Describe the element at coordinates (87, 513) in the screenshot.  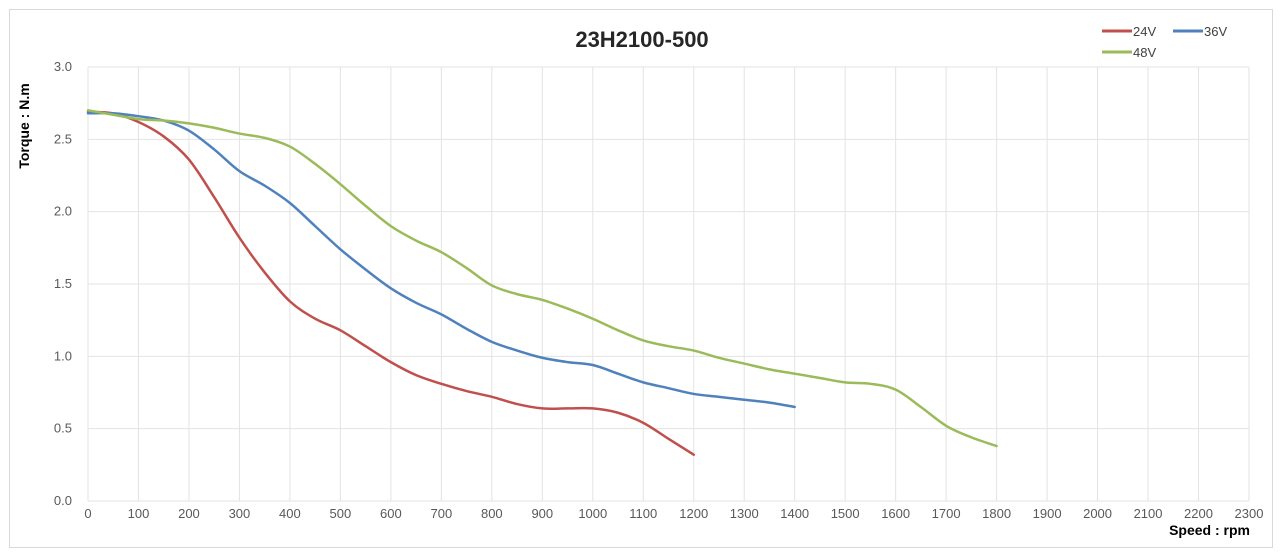
I see `x-tick-label: 0` at that location.